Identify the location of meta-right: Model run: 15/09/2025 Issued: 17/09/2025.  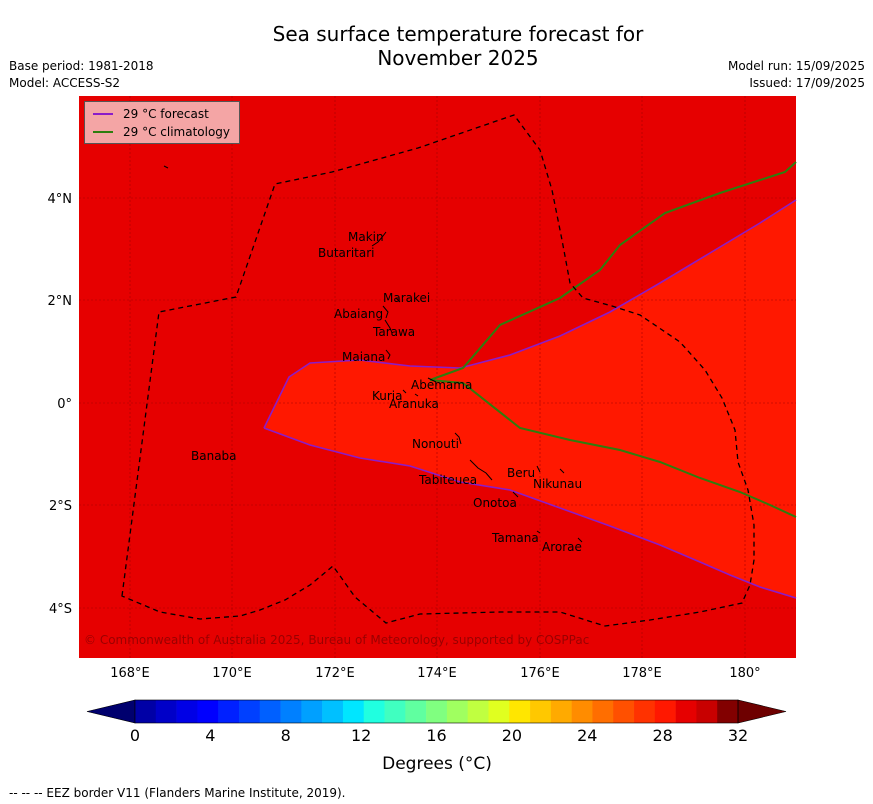
(796, 75).